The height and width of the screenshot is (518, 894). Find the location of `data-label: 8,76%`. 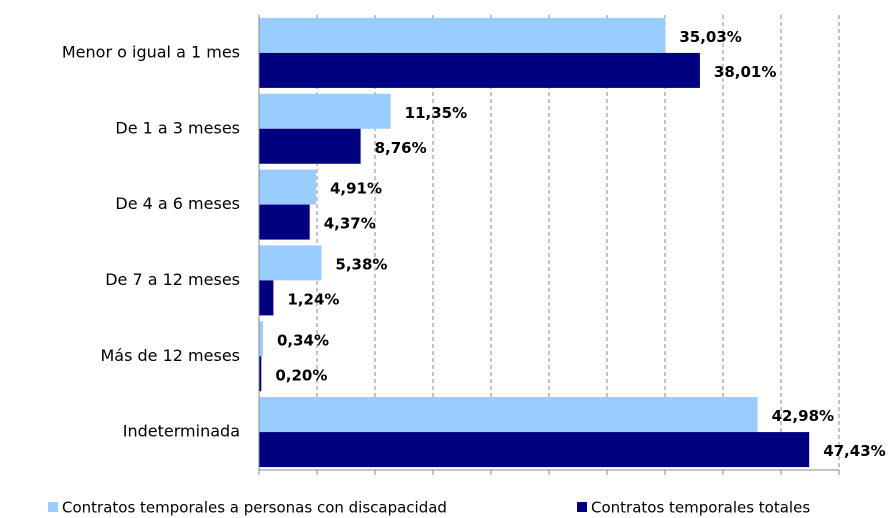

data-label: 8,76% is located at coordinates (401, 148).